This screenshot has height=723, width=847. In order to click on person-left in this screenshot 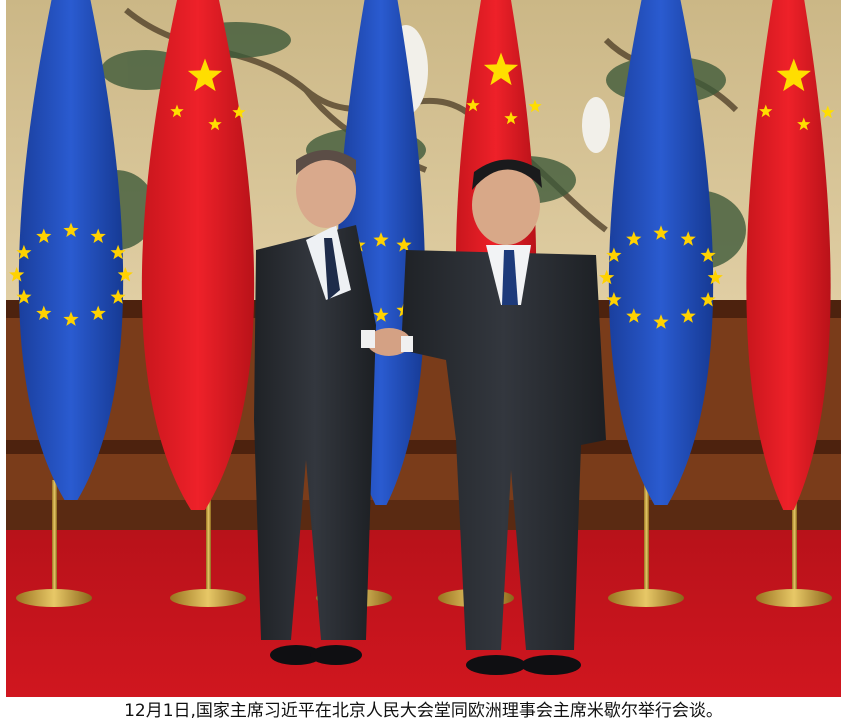, I will do `click(315, 407)`.